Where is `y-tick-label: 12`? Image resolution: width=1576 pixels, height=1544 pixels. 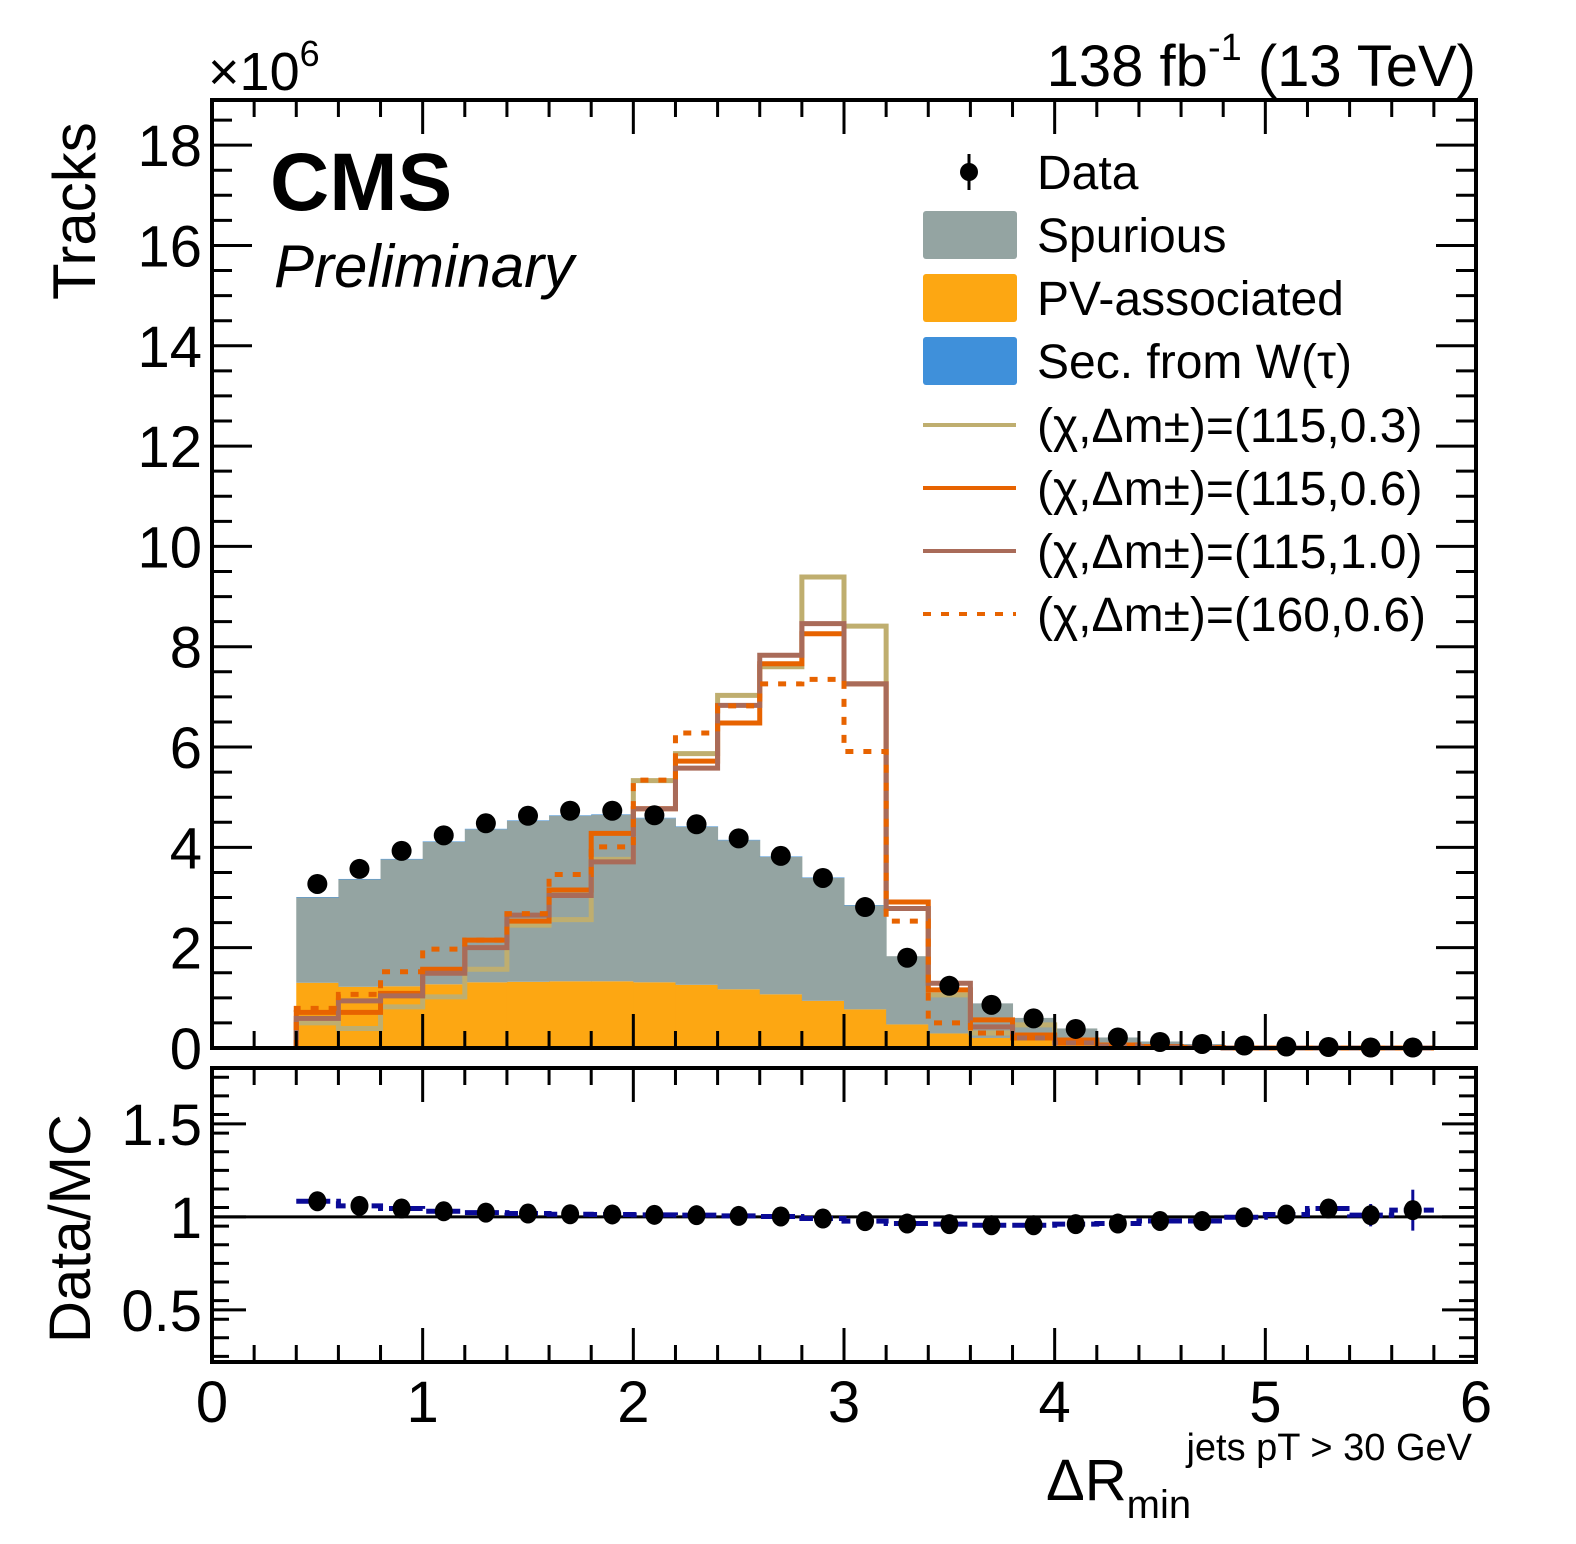 y-tick-label: 12 is located at coordinates (169, 447).